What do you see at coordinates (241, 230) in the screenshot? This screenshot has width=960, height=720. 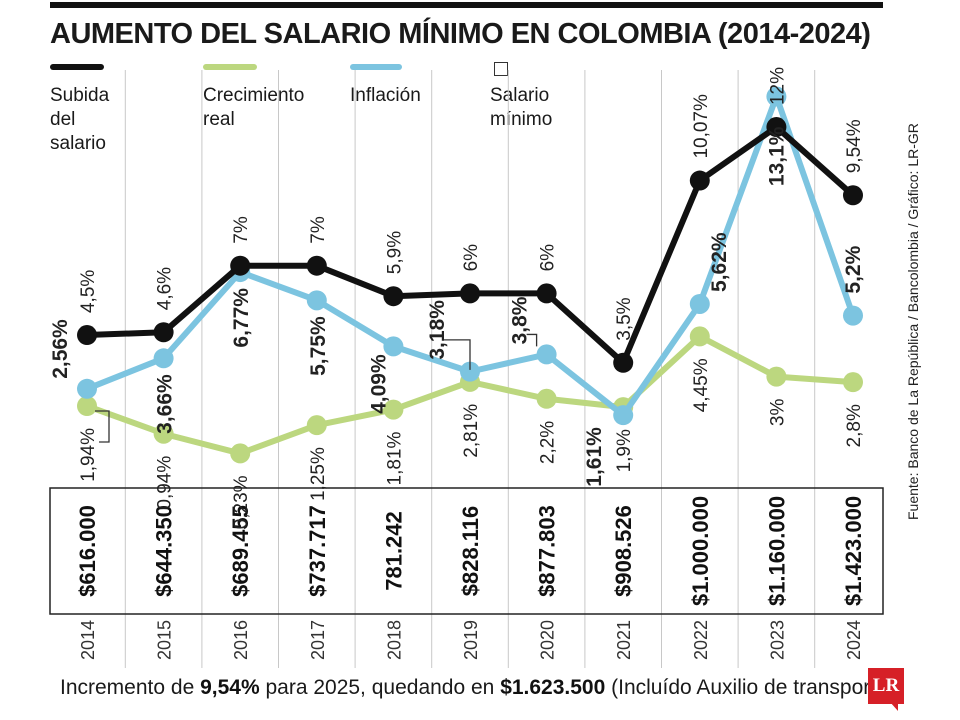 I see `label-subida-2016: 7%` at bounding box center [241, 230].